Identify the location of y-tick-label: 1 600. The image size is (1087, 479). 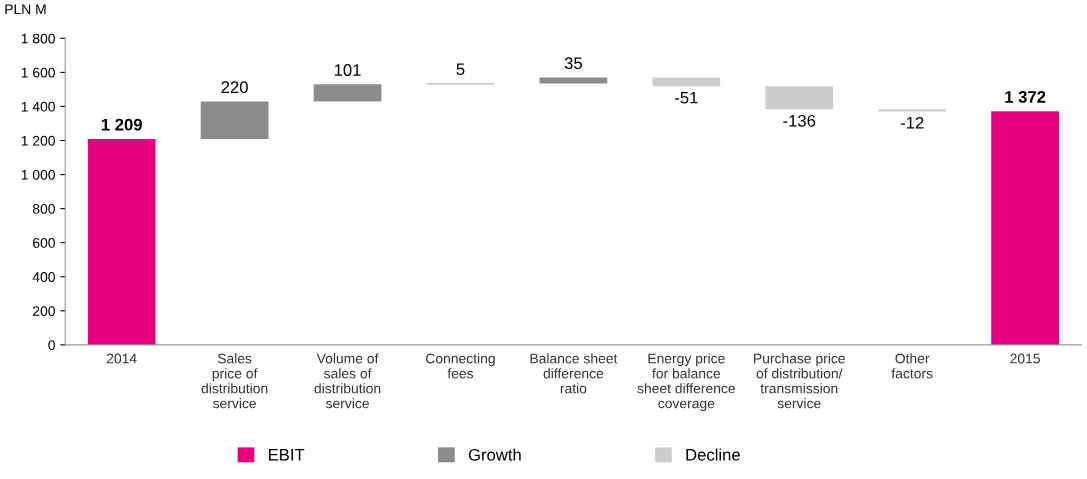
(38, 72).